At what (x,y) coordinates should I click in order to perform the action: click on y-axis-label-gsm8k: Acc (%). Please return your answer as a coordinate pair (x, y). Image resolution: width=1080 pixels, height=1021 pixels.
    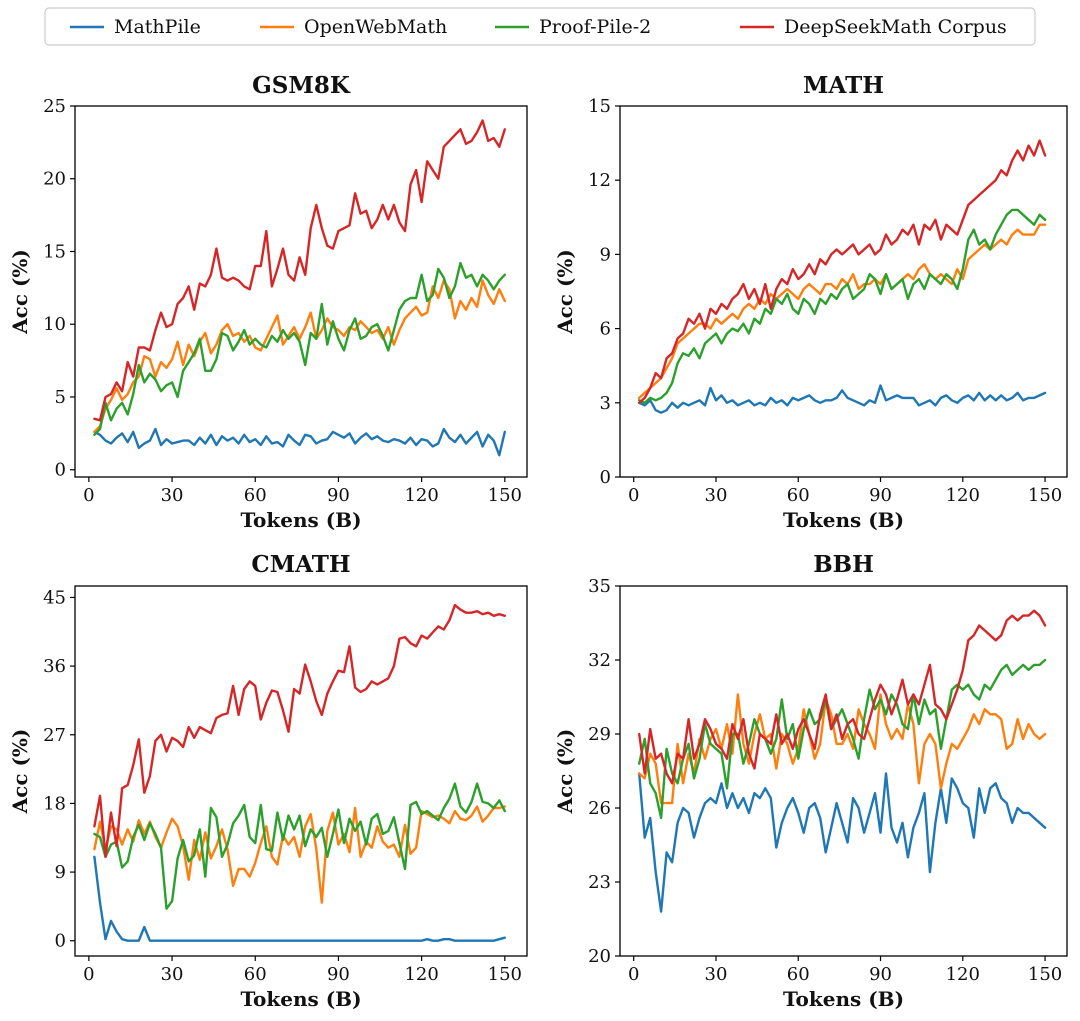
    Looking at the image, I should click on (20, 292).